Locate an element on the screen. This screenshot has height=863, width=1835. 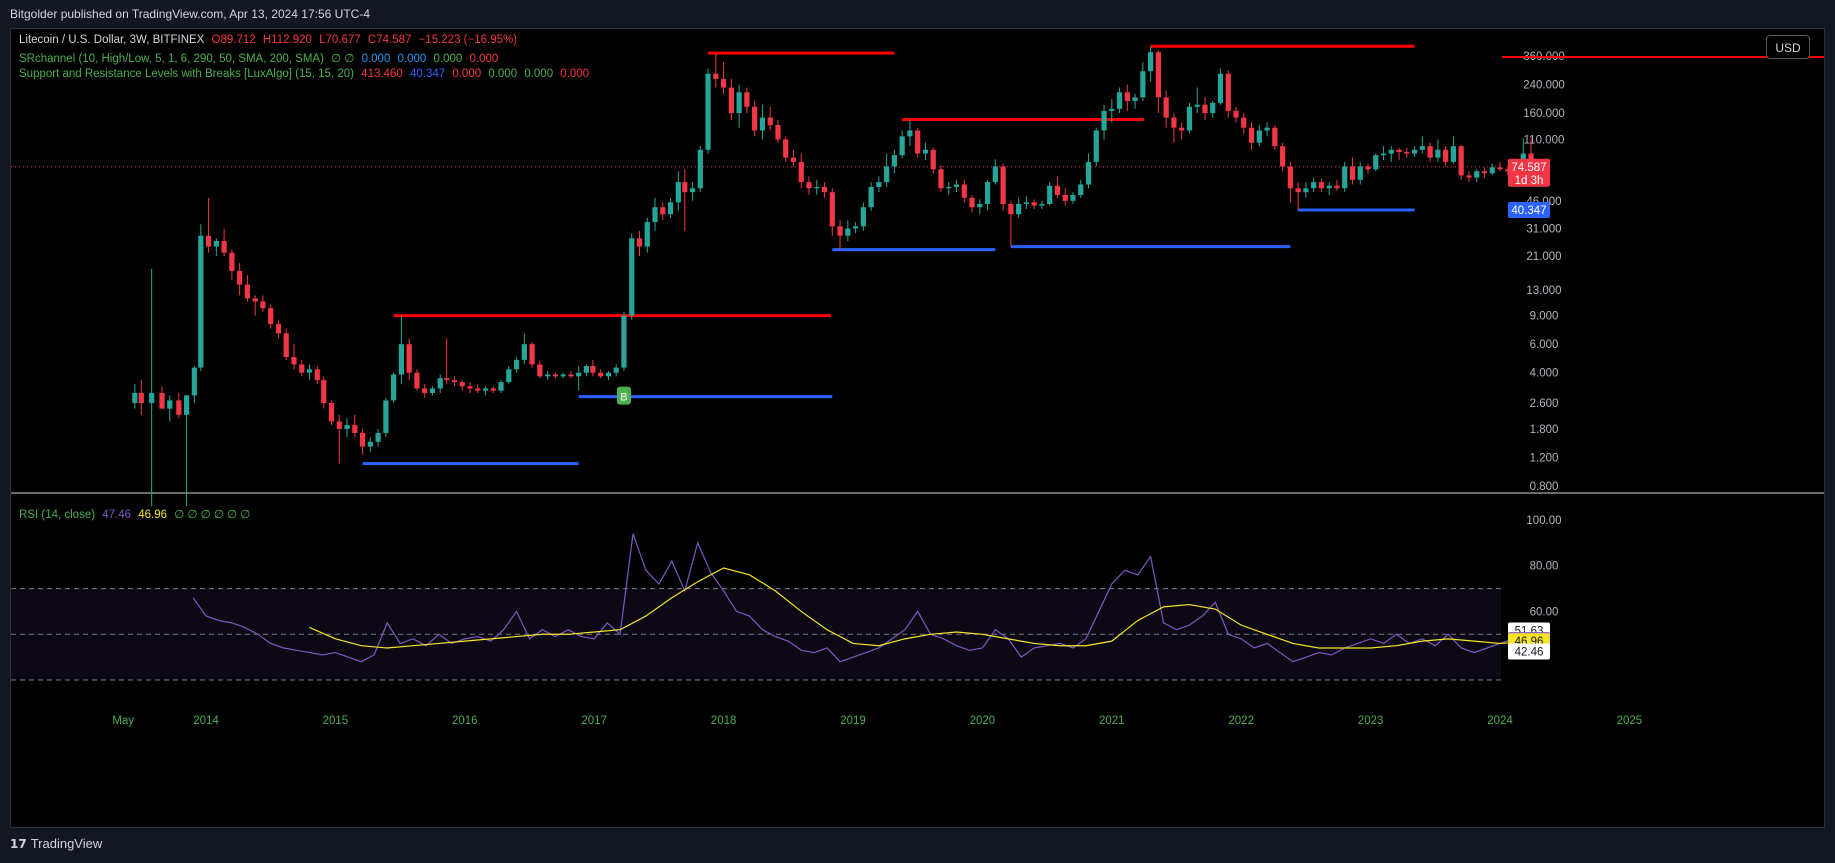
price-axis-tick: 31.000 is located at coordinates (1543, 230).